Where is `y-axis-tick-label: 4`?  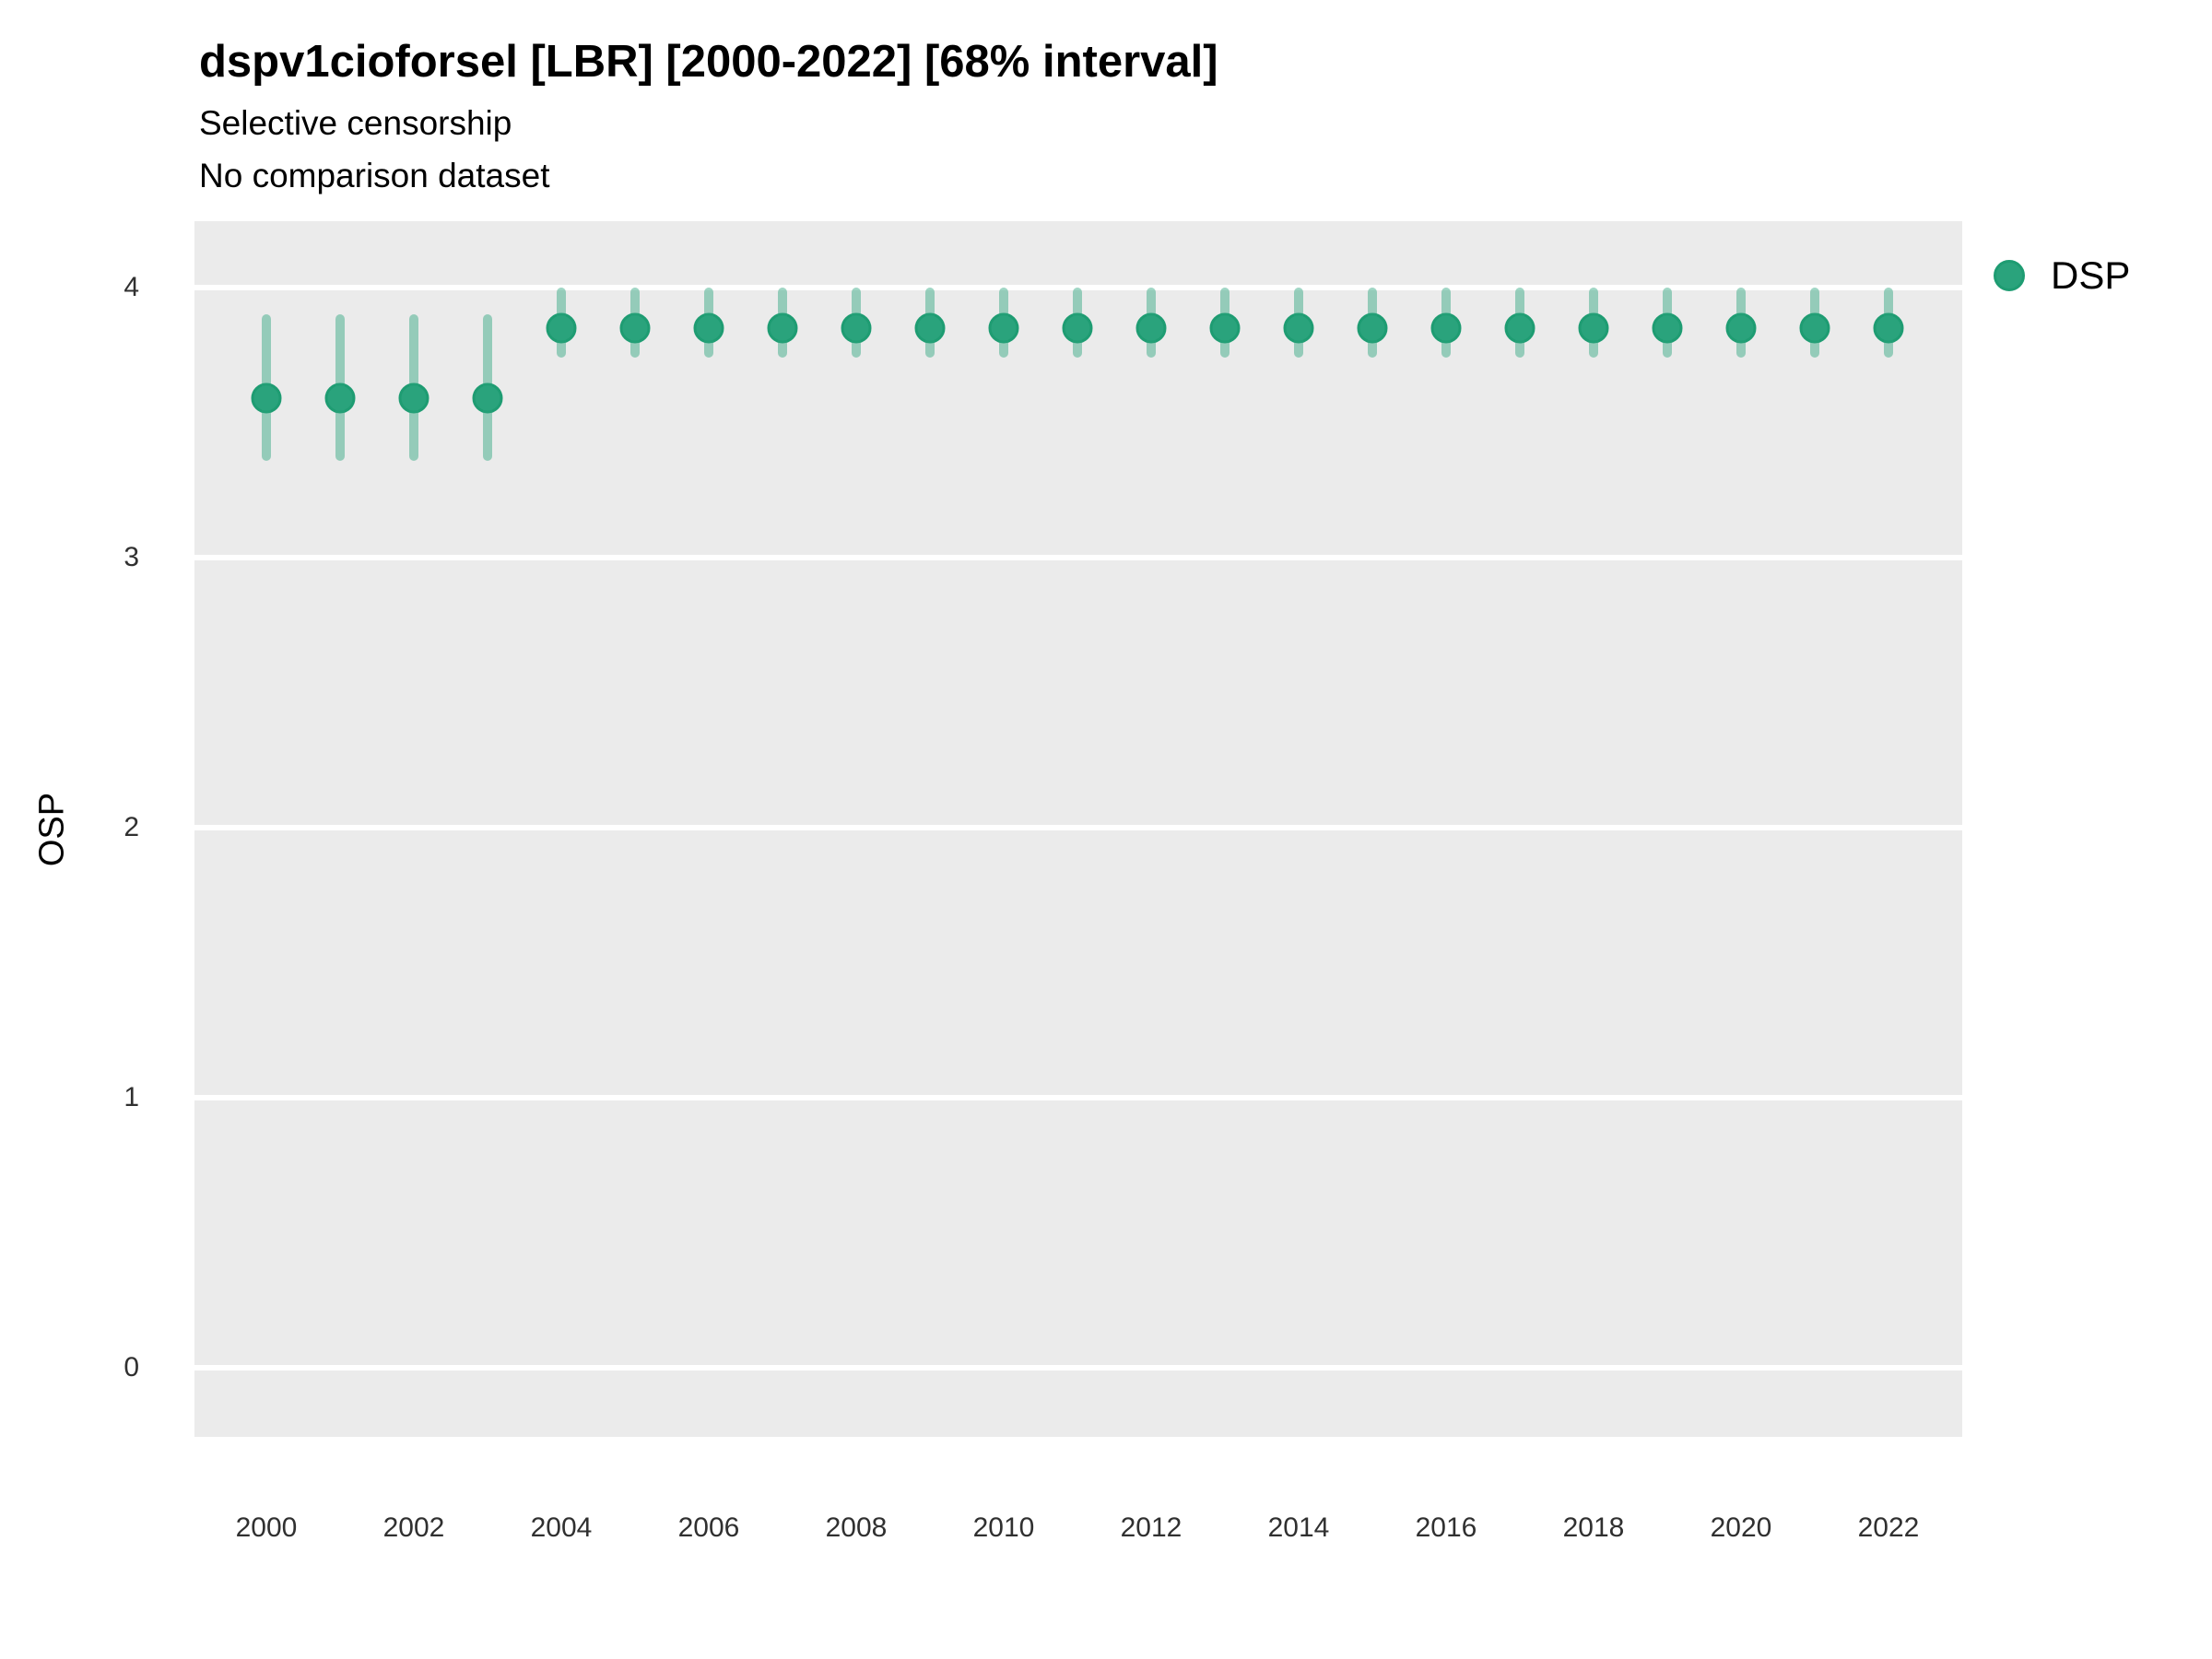 y-axis-tick-label: 4 is located at coordinates (131, 287).